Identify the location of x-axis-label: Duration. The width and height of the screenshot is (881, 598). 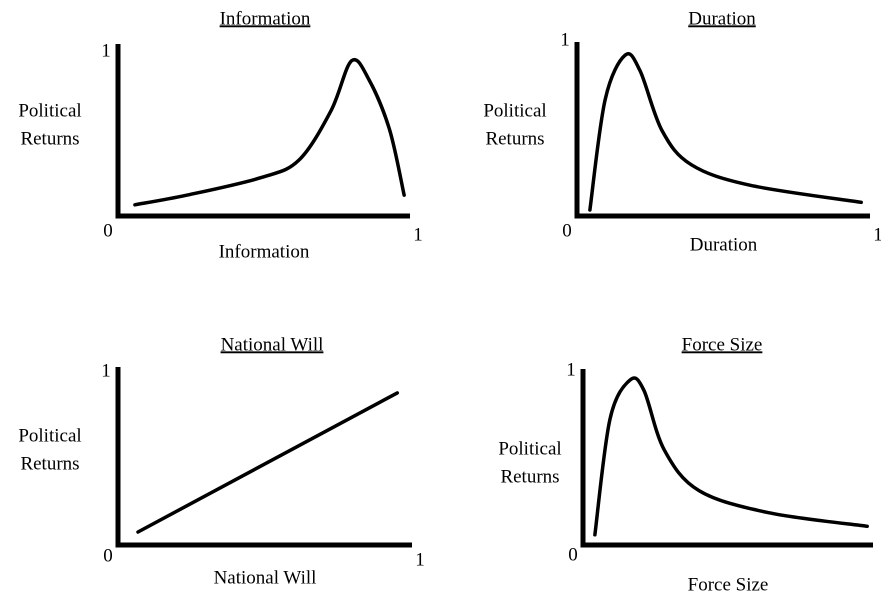
(724, 244).